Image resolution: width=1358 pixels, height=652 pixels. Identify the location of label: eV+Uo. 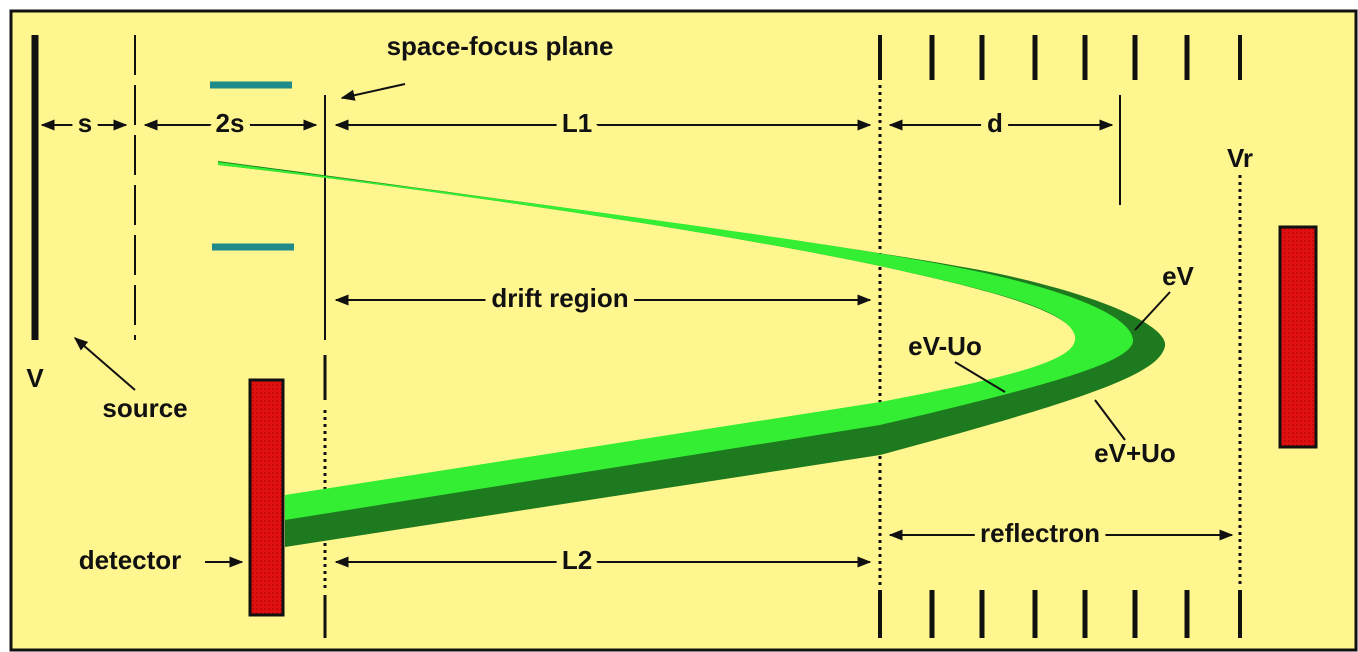
(1135, 453).